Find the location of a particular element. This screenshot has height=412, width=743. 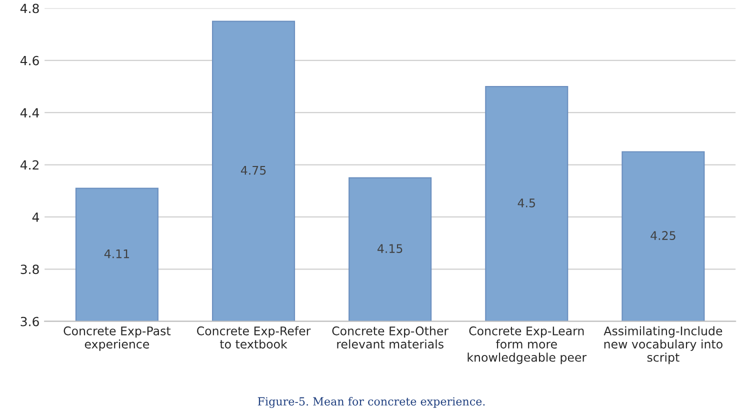

data-label: 4.25 is located at coordinates (663, 235).